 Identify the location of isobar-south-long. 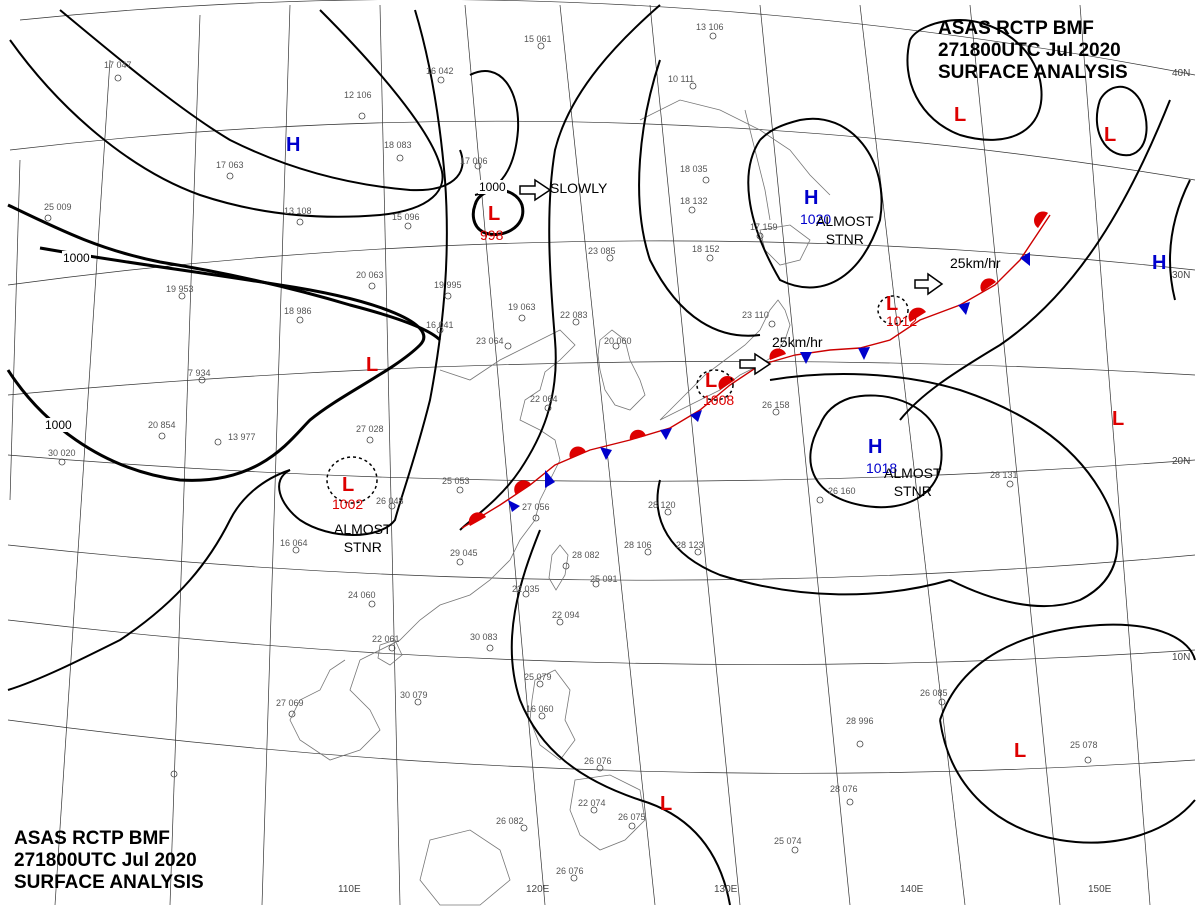
(803, 537).